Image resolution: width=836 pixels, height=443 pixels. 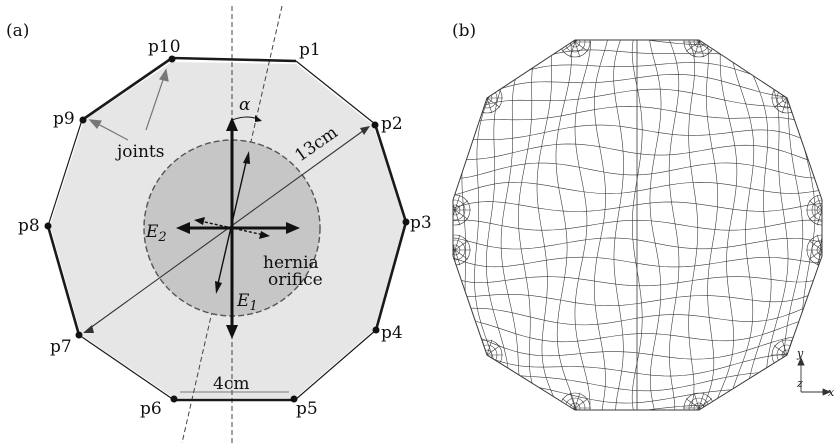 What do you see at coordinates (258, 118) in the screenshot?
I see `alpha-arc-head` at bounding box center [258, 118].